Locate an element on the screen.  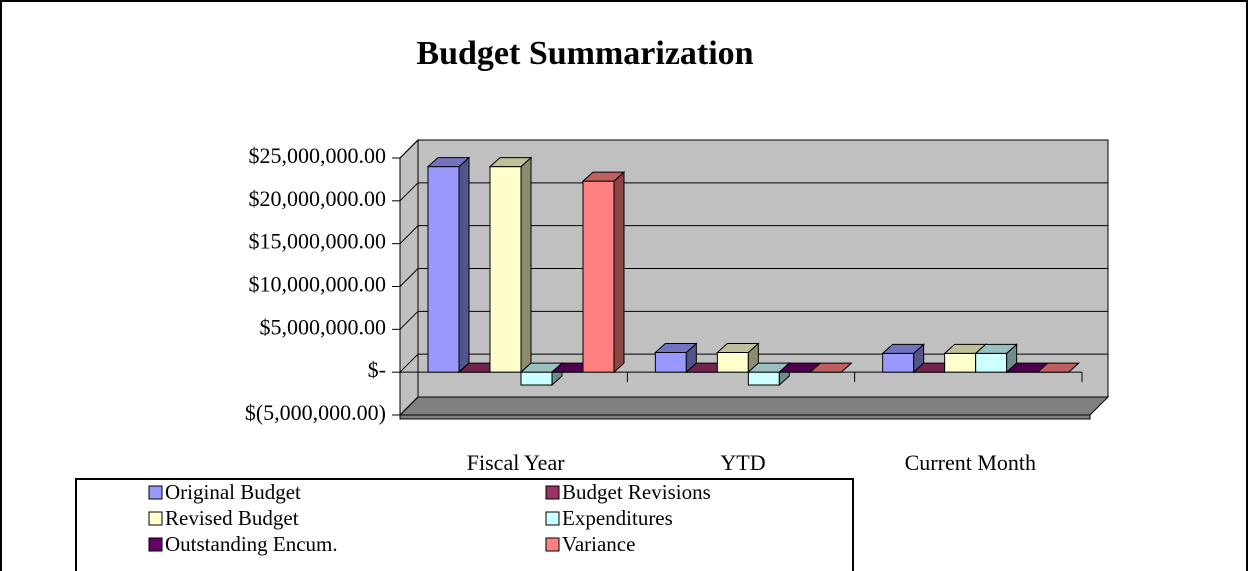
chart-title: Budget Summarization is located at coordinates (584, 53).